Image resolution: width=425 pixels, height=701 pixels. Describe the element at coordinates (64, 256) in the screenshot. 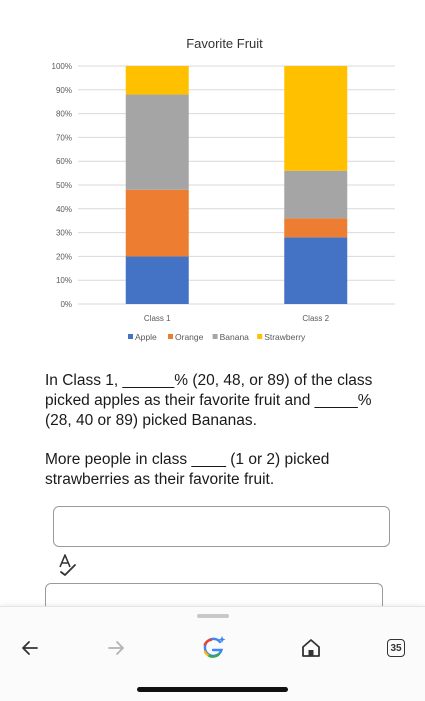

I see `y-tick-label: 20%` at that location.